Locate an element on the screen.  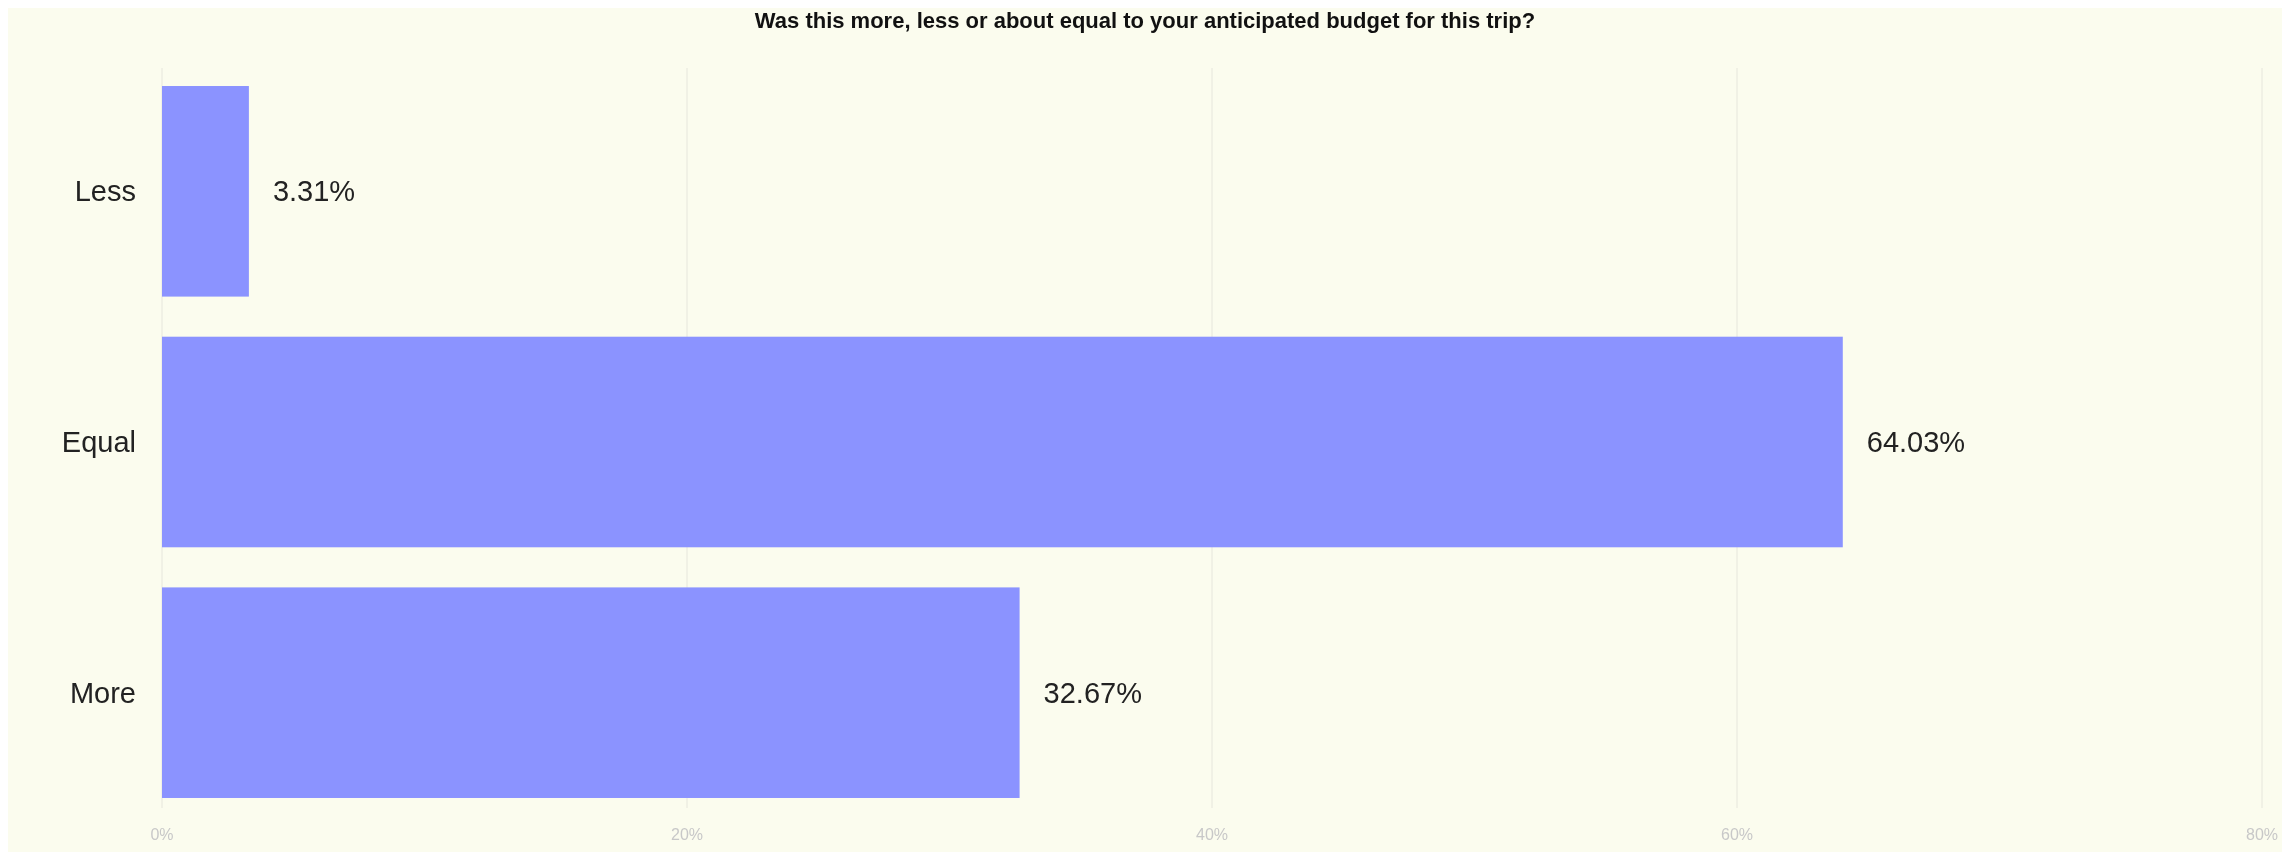
chart-title: Was this more, less or about equal to your anticipated budget for this trip? is located at coordinates (1145, 20).